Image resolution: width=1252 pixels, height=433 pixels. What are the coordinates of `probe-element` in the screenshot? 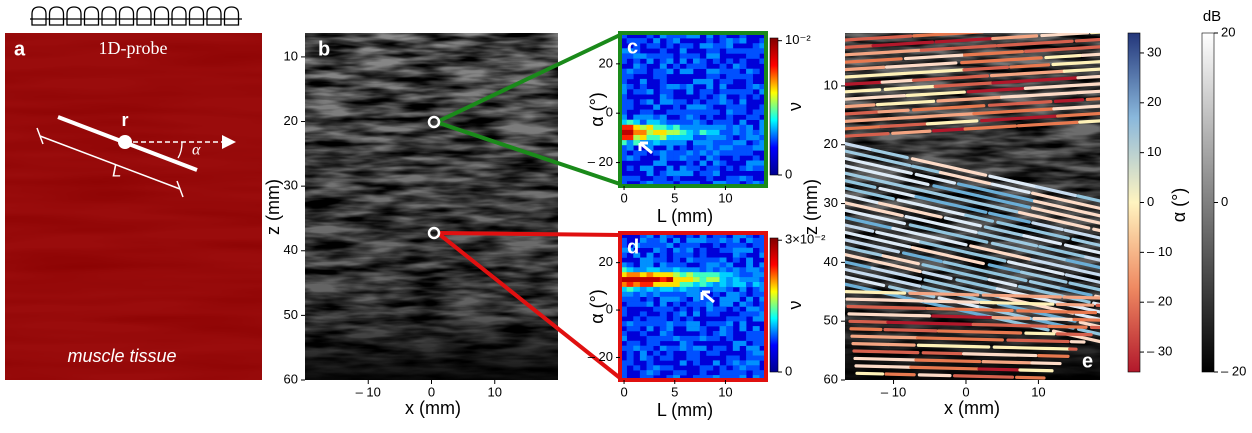 It's located at (56, 16).